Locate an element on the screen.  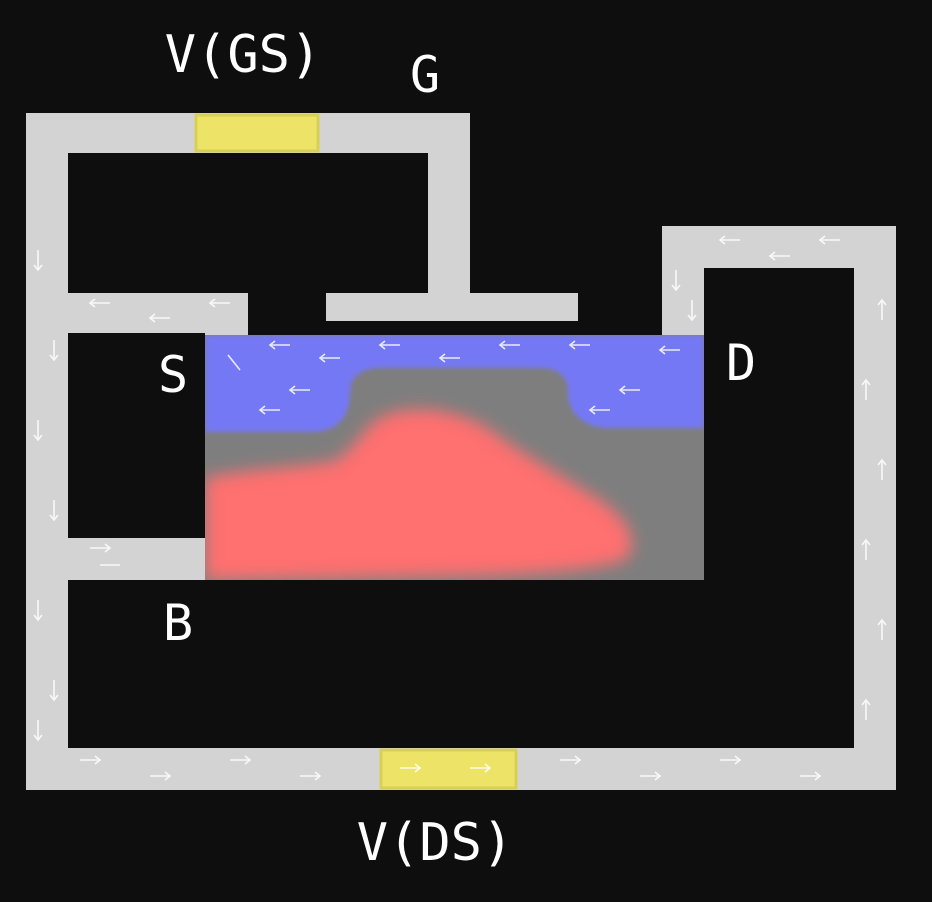
vgs-voltage-source is located at coordinates (257, 133).